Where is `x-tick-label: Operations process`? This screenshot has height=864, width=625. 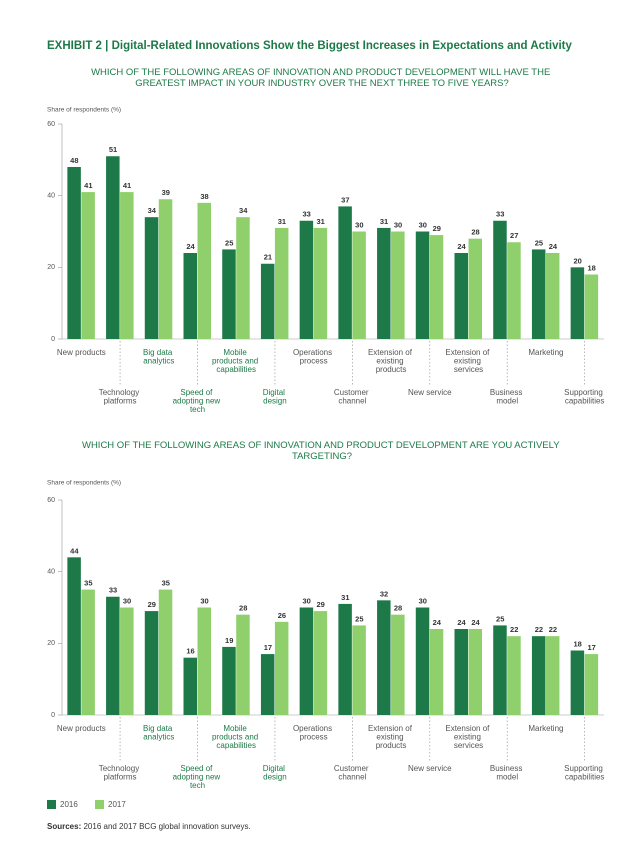
x-tick-label: Operations process is located at coordinates (313, 733).